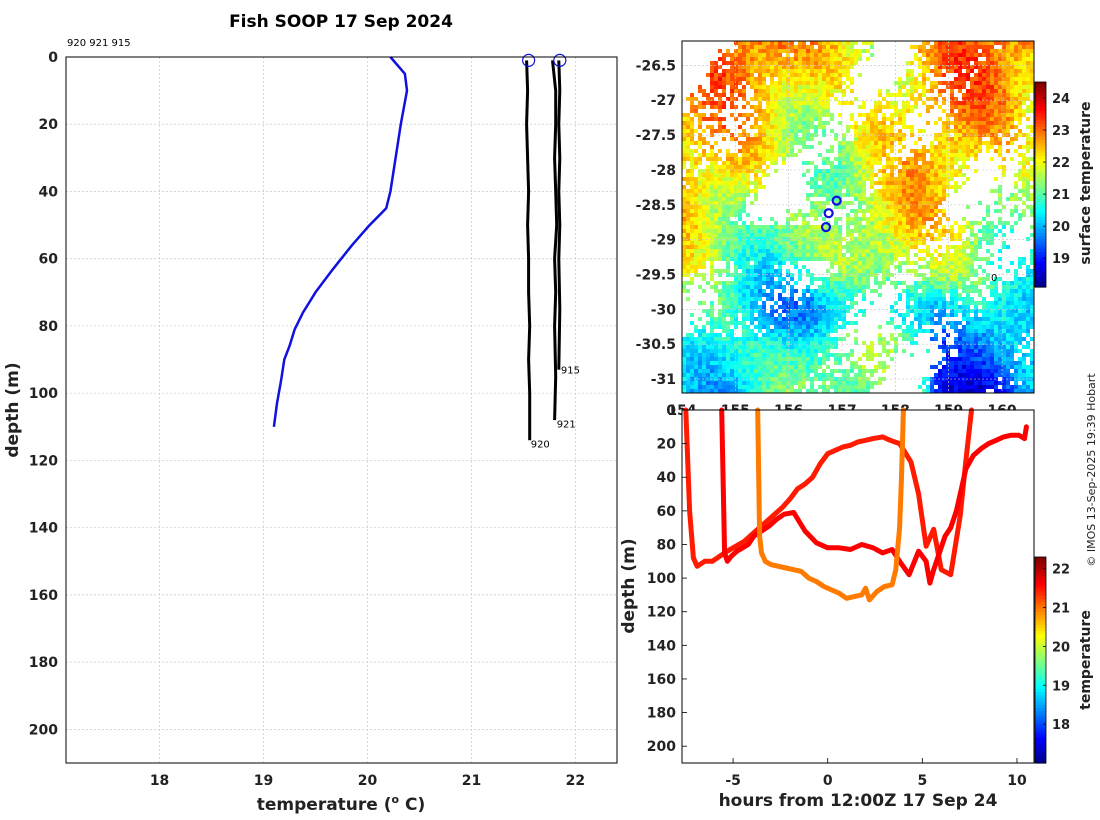 This screenshot has width=1100, height=820. What do you see at coordinates (43, 663) in the screenshot?
I see `profile-y-tick-label: 180` at bounding box center [43, 663].